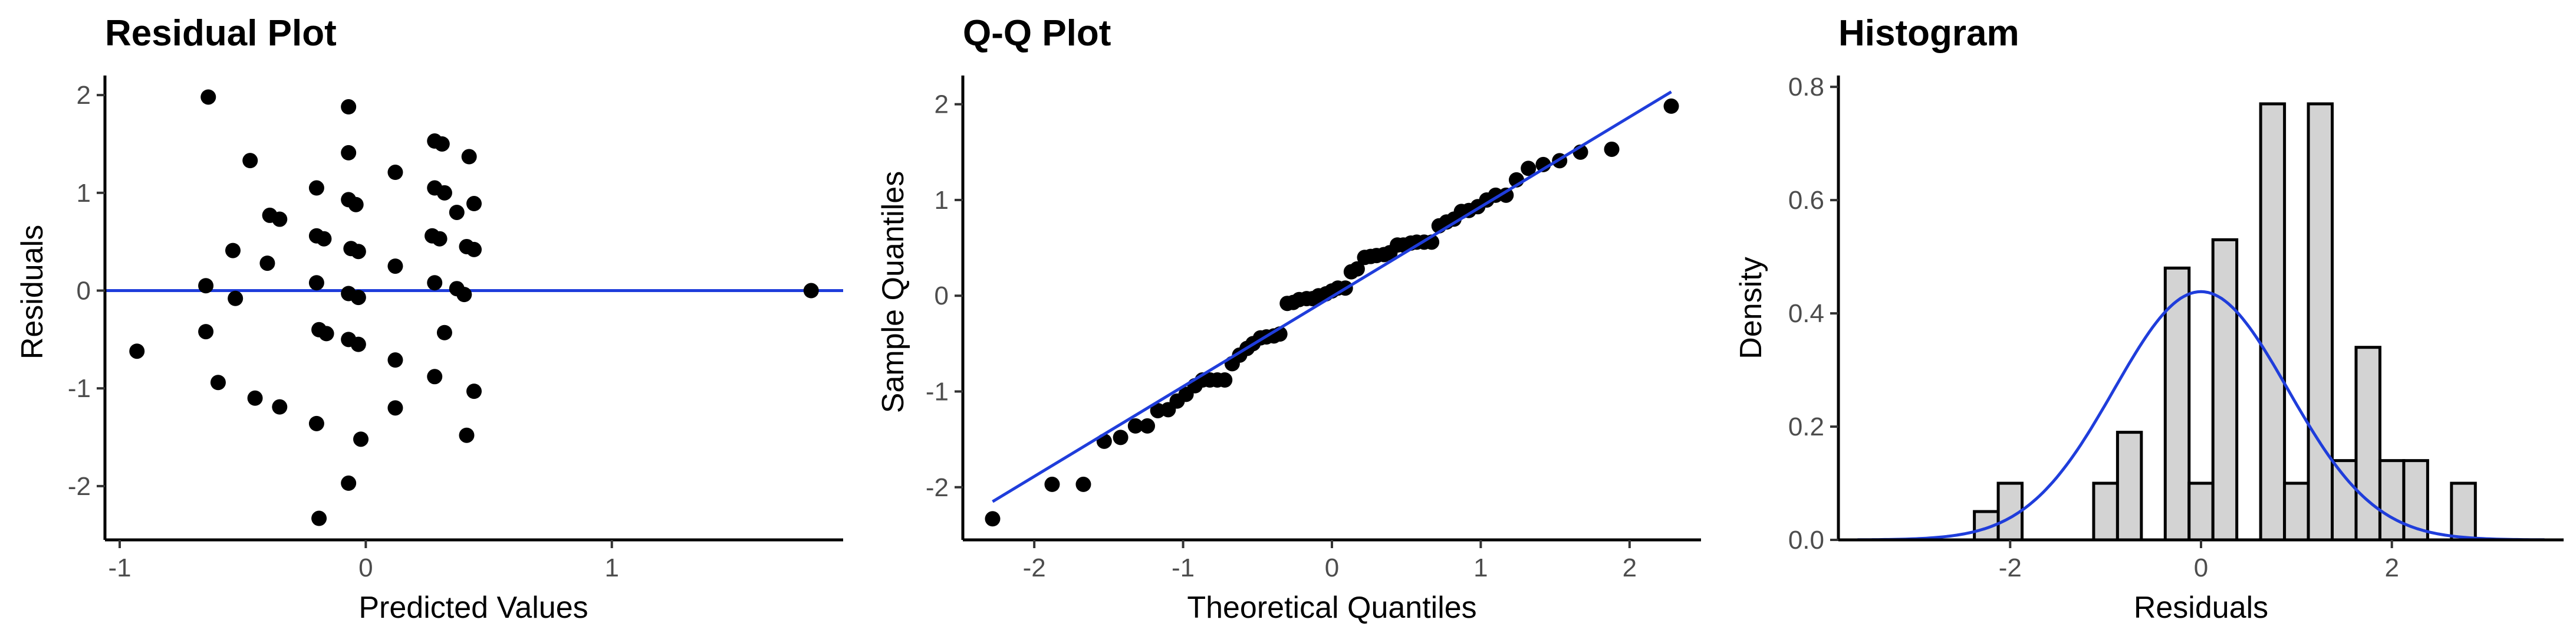 This screenshot has height=639, width=2576. Describe the element at coordinates (942, 295) in the screenshot. I see `qq-plot-y-tick-label: 0` at that location.